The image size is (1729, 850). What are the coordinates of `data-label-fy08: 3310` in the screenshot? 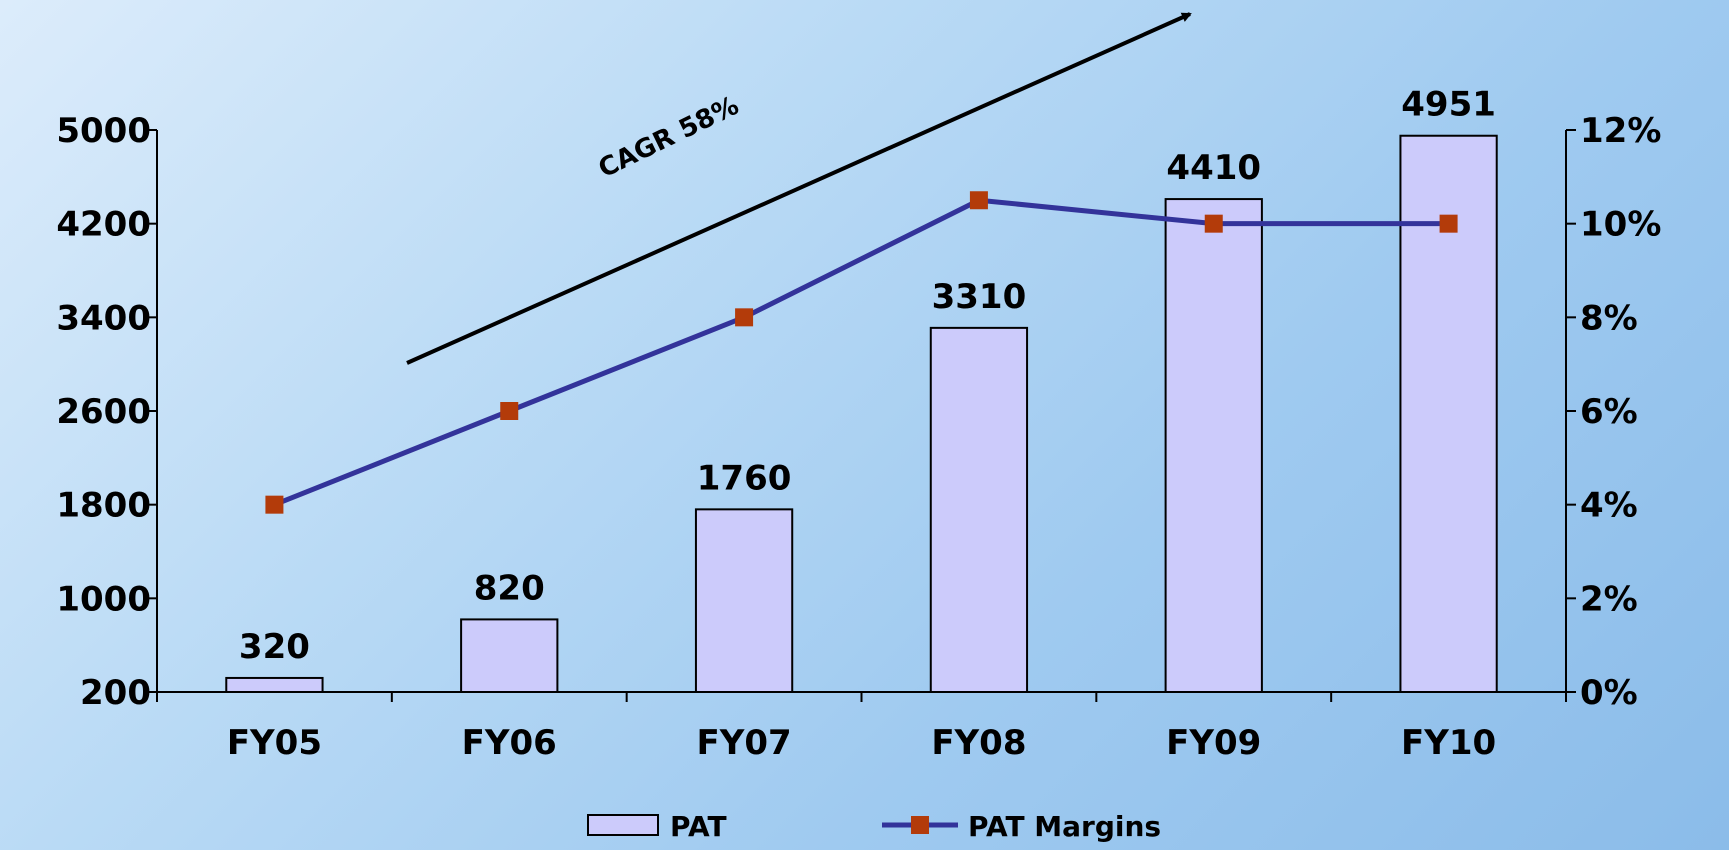 It's located at (979, 297).